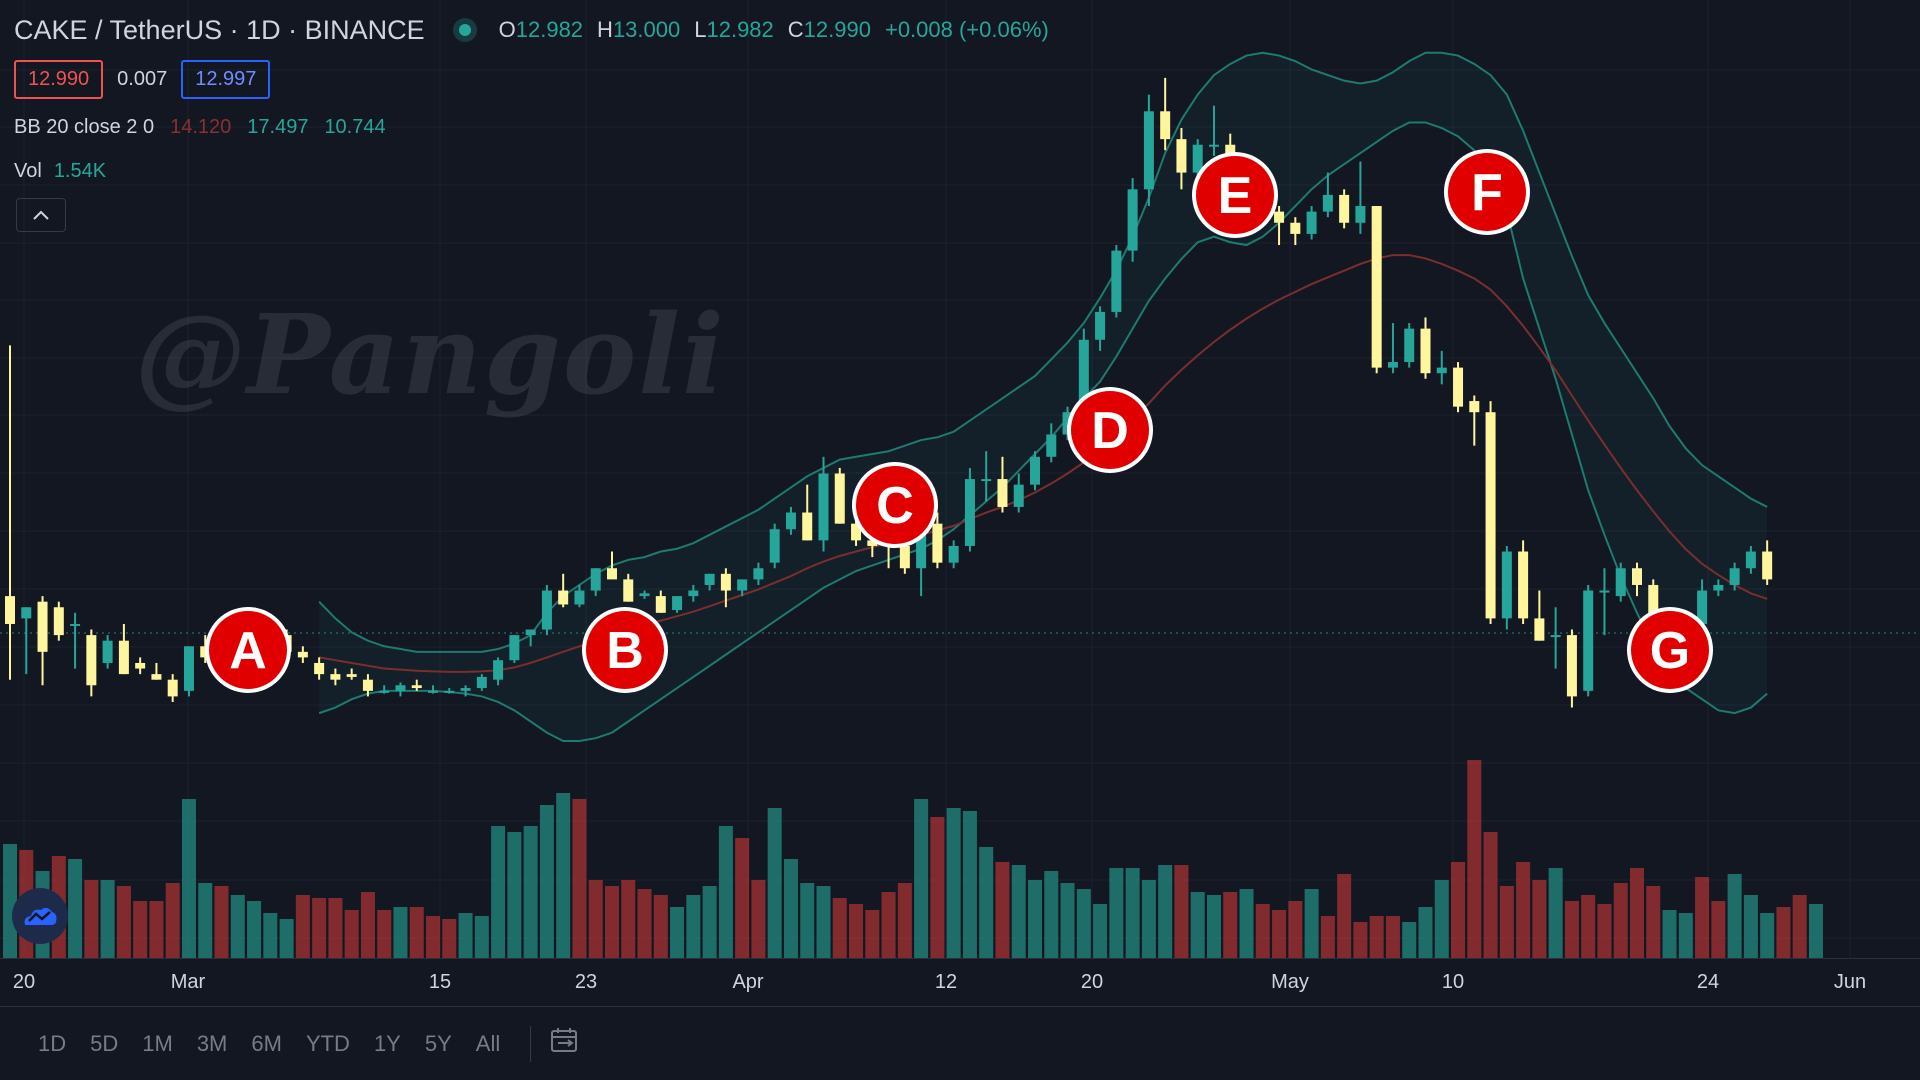 The image size is (1920, 1080). Describe the element at coordinates (41, 215) in the screenshot. I see `collapse-legend-button` at that location.